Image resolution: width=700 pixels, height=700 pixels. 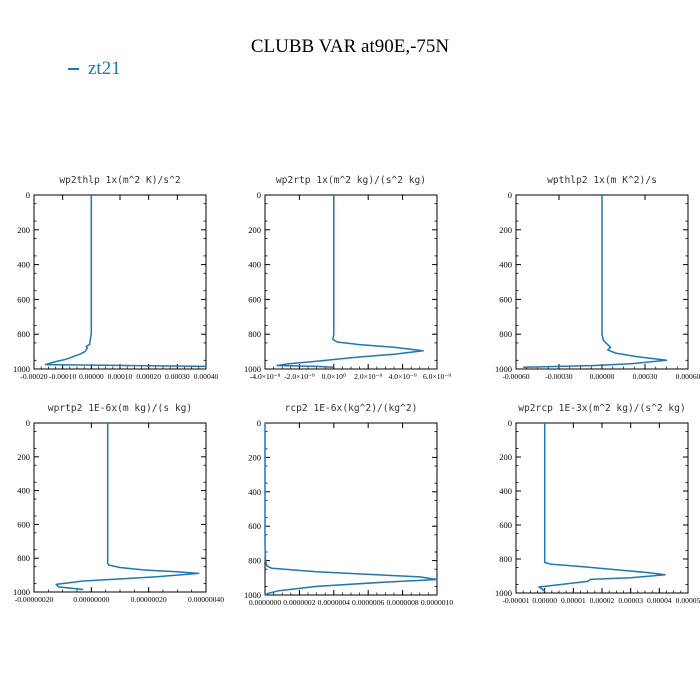 I want to click on x-tick-label: 0.00002, so click(x=602, y=600).